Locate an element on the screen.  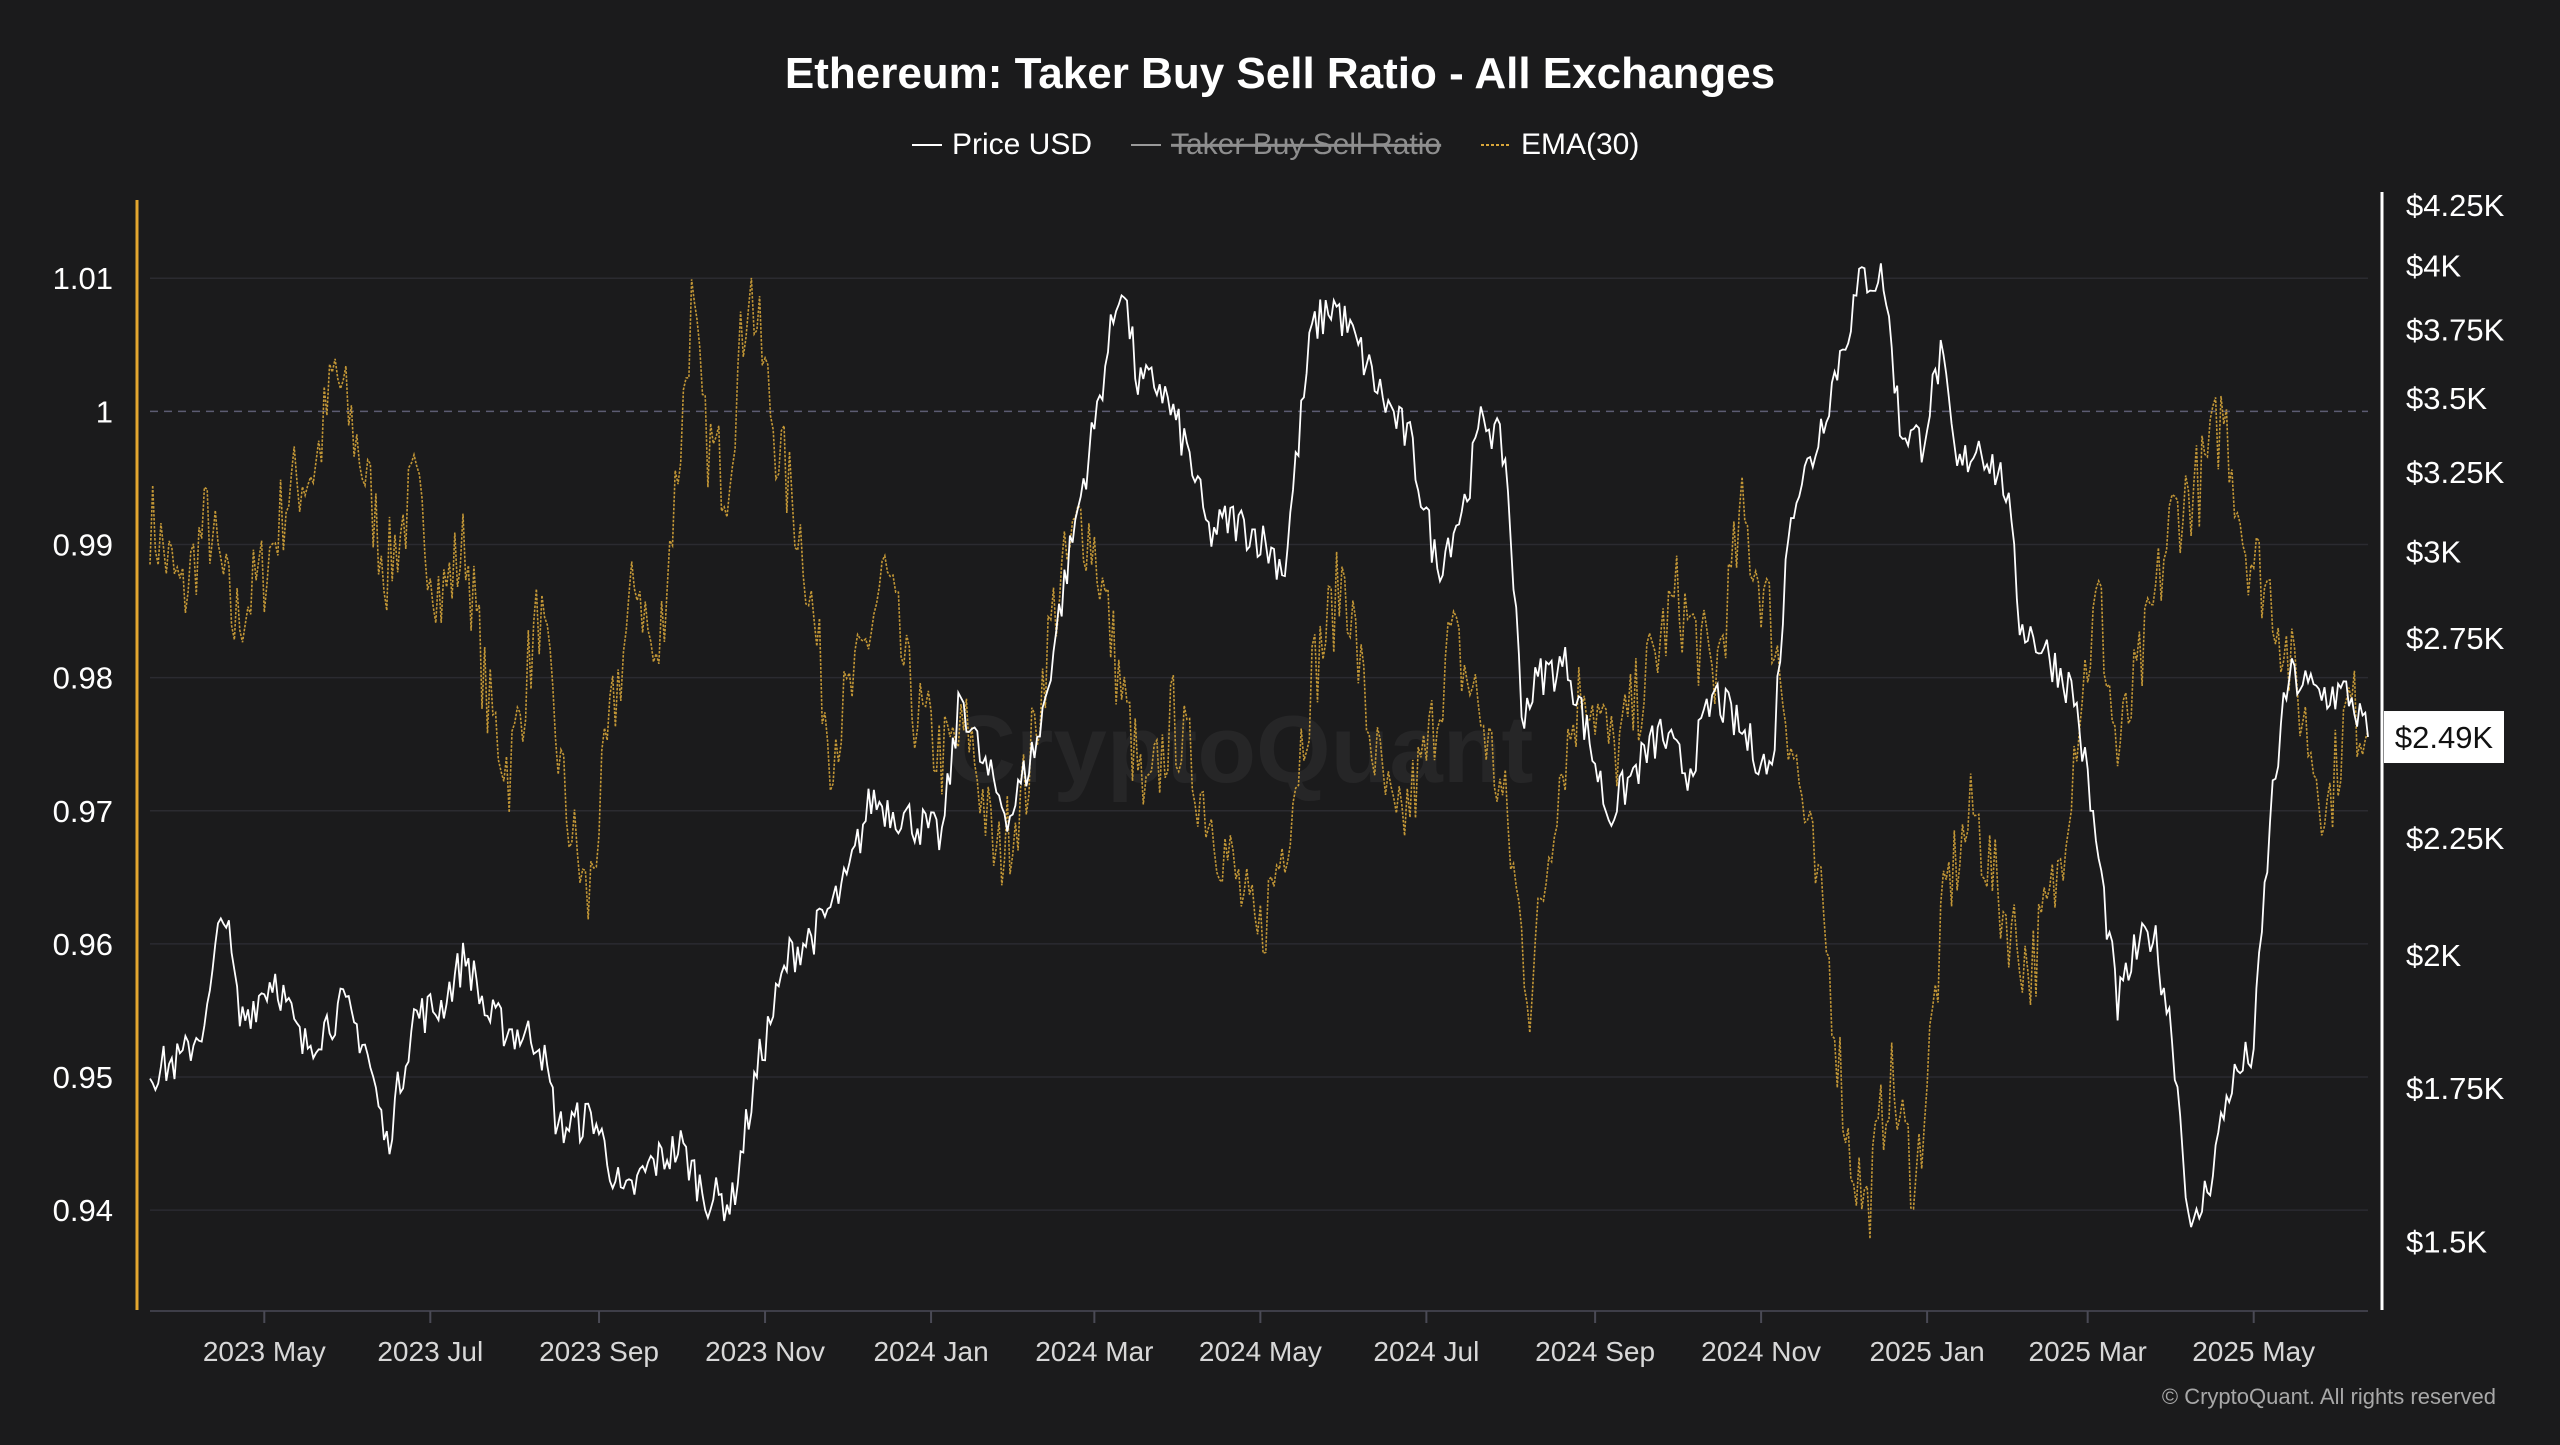
y-right-tick-label: $2K is located at coordinates (2433, 955).